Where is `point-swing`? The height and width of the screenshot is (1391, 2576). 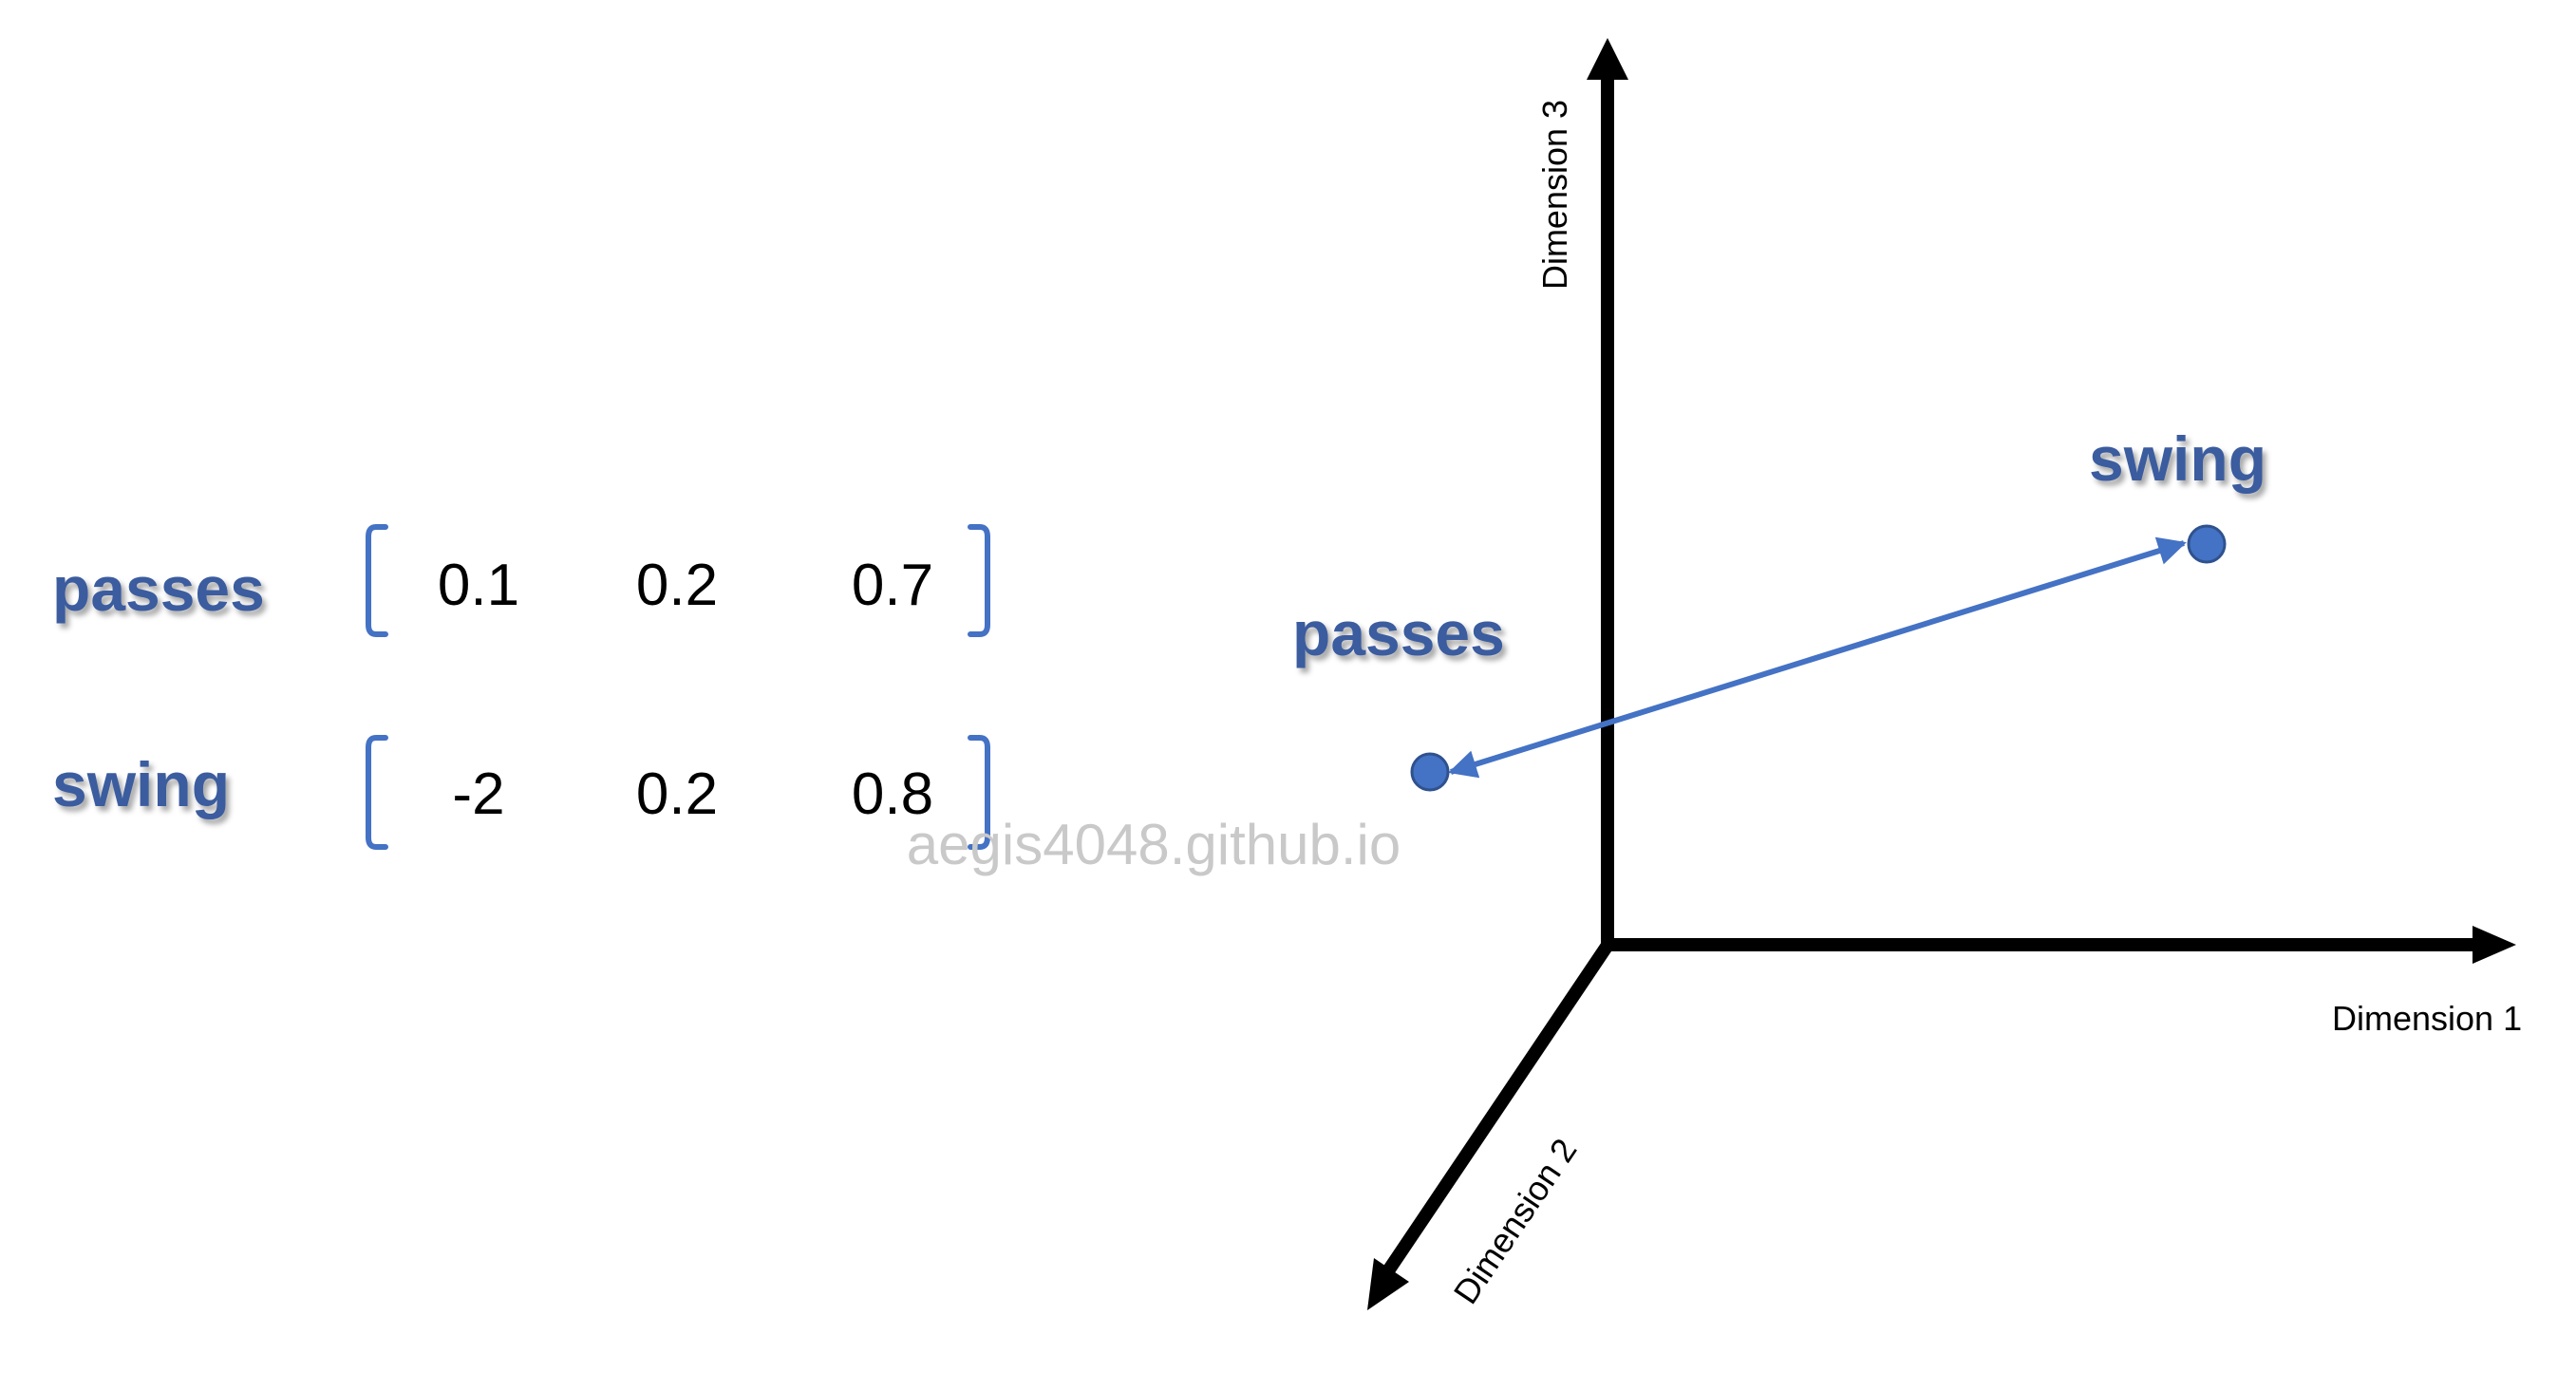
point-swing is located at coordinates (2207, 544).